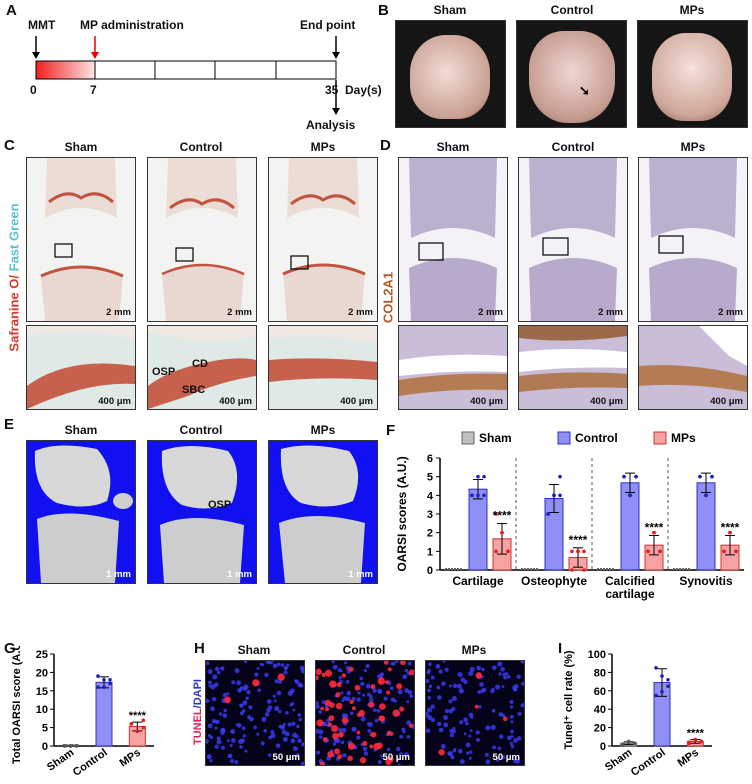 The height and width of the screenshot is (784, 752). Describe the element at coordinates (468, 438) in the screenshot. I see `legend-swatch-sham` at that location.